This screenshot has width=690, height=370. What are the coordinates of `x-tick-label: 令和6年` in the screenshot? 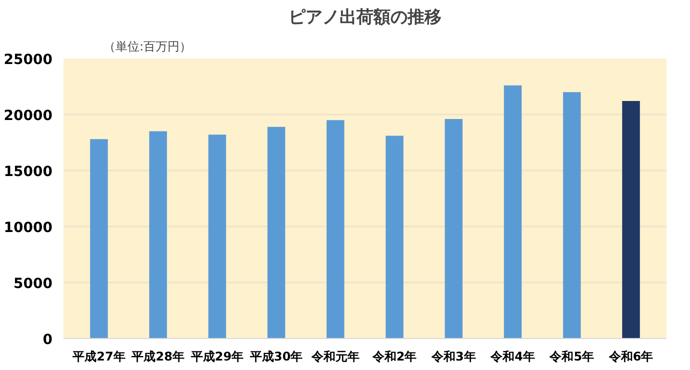 It's located at (631, 357).